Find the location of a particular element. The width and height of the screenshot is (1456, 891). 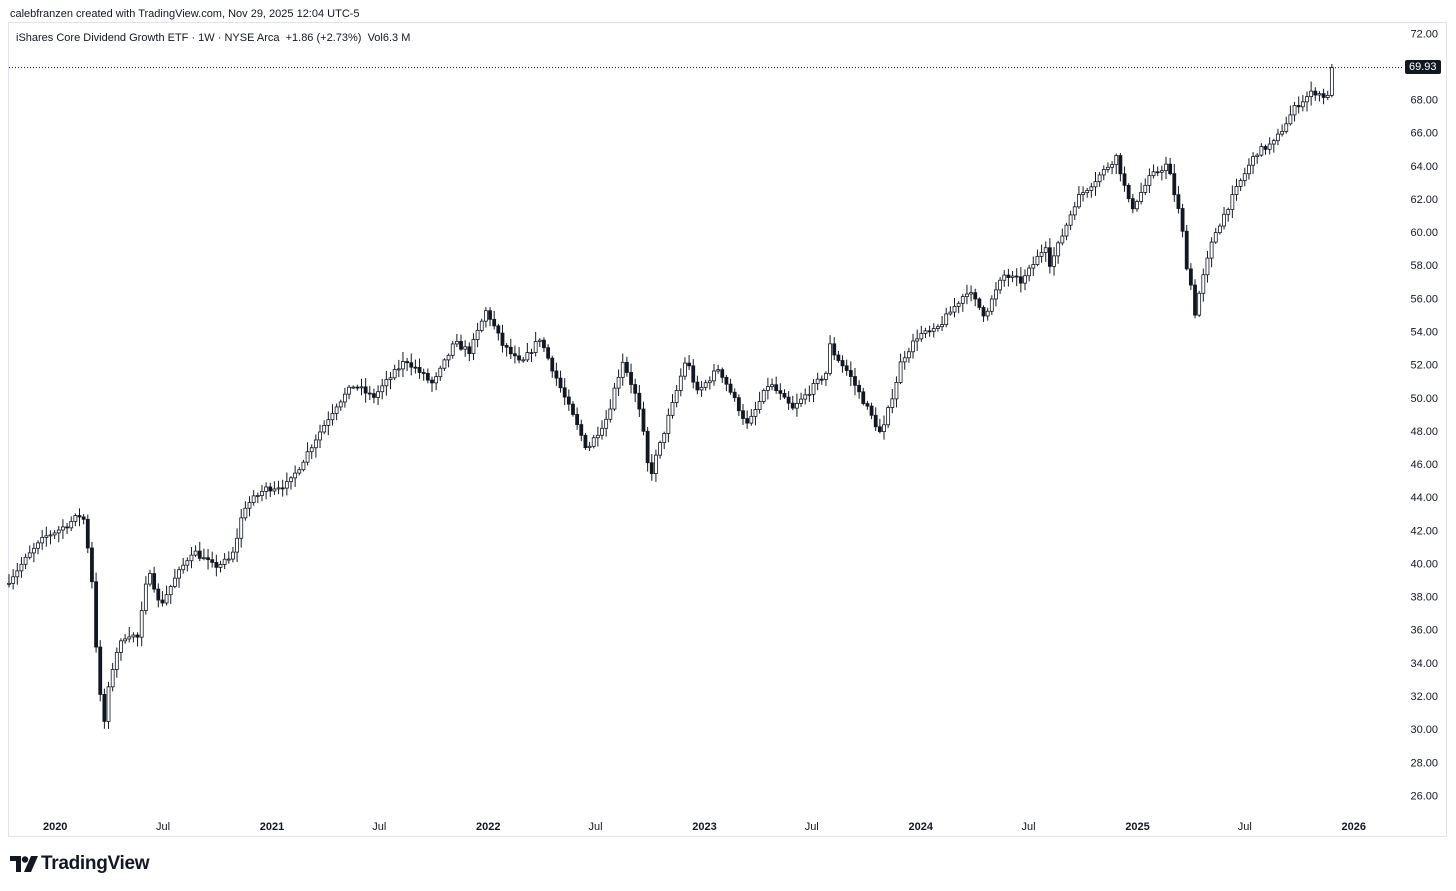

tradingview-footer: TradingView is located at coordinates (80, 864).